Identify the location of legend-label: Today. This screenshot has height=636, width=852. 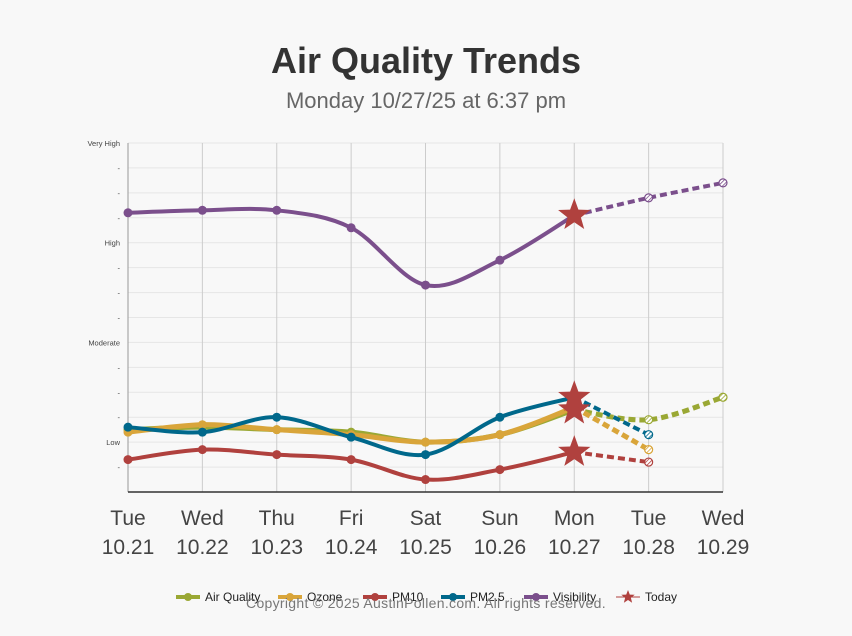
(661, 597).